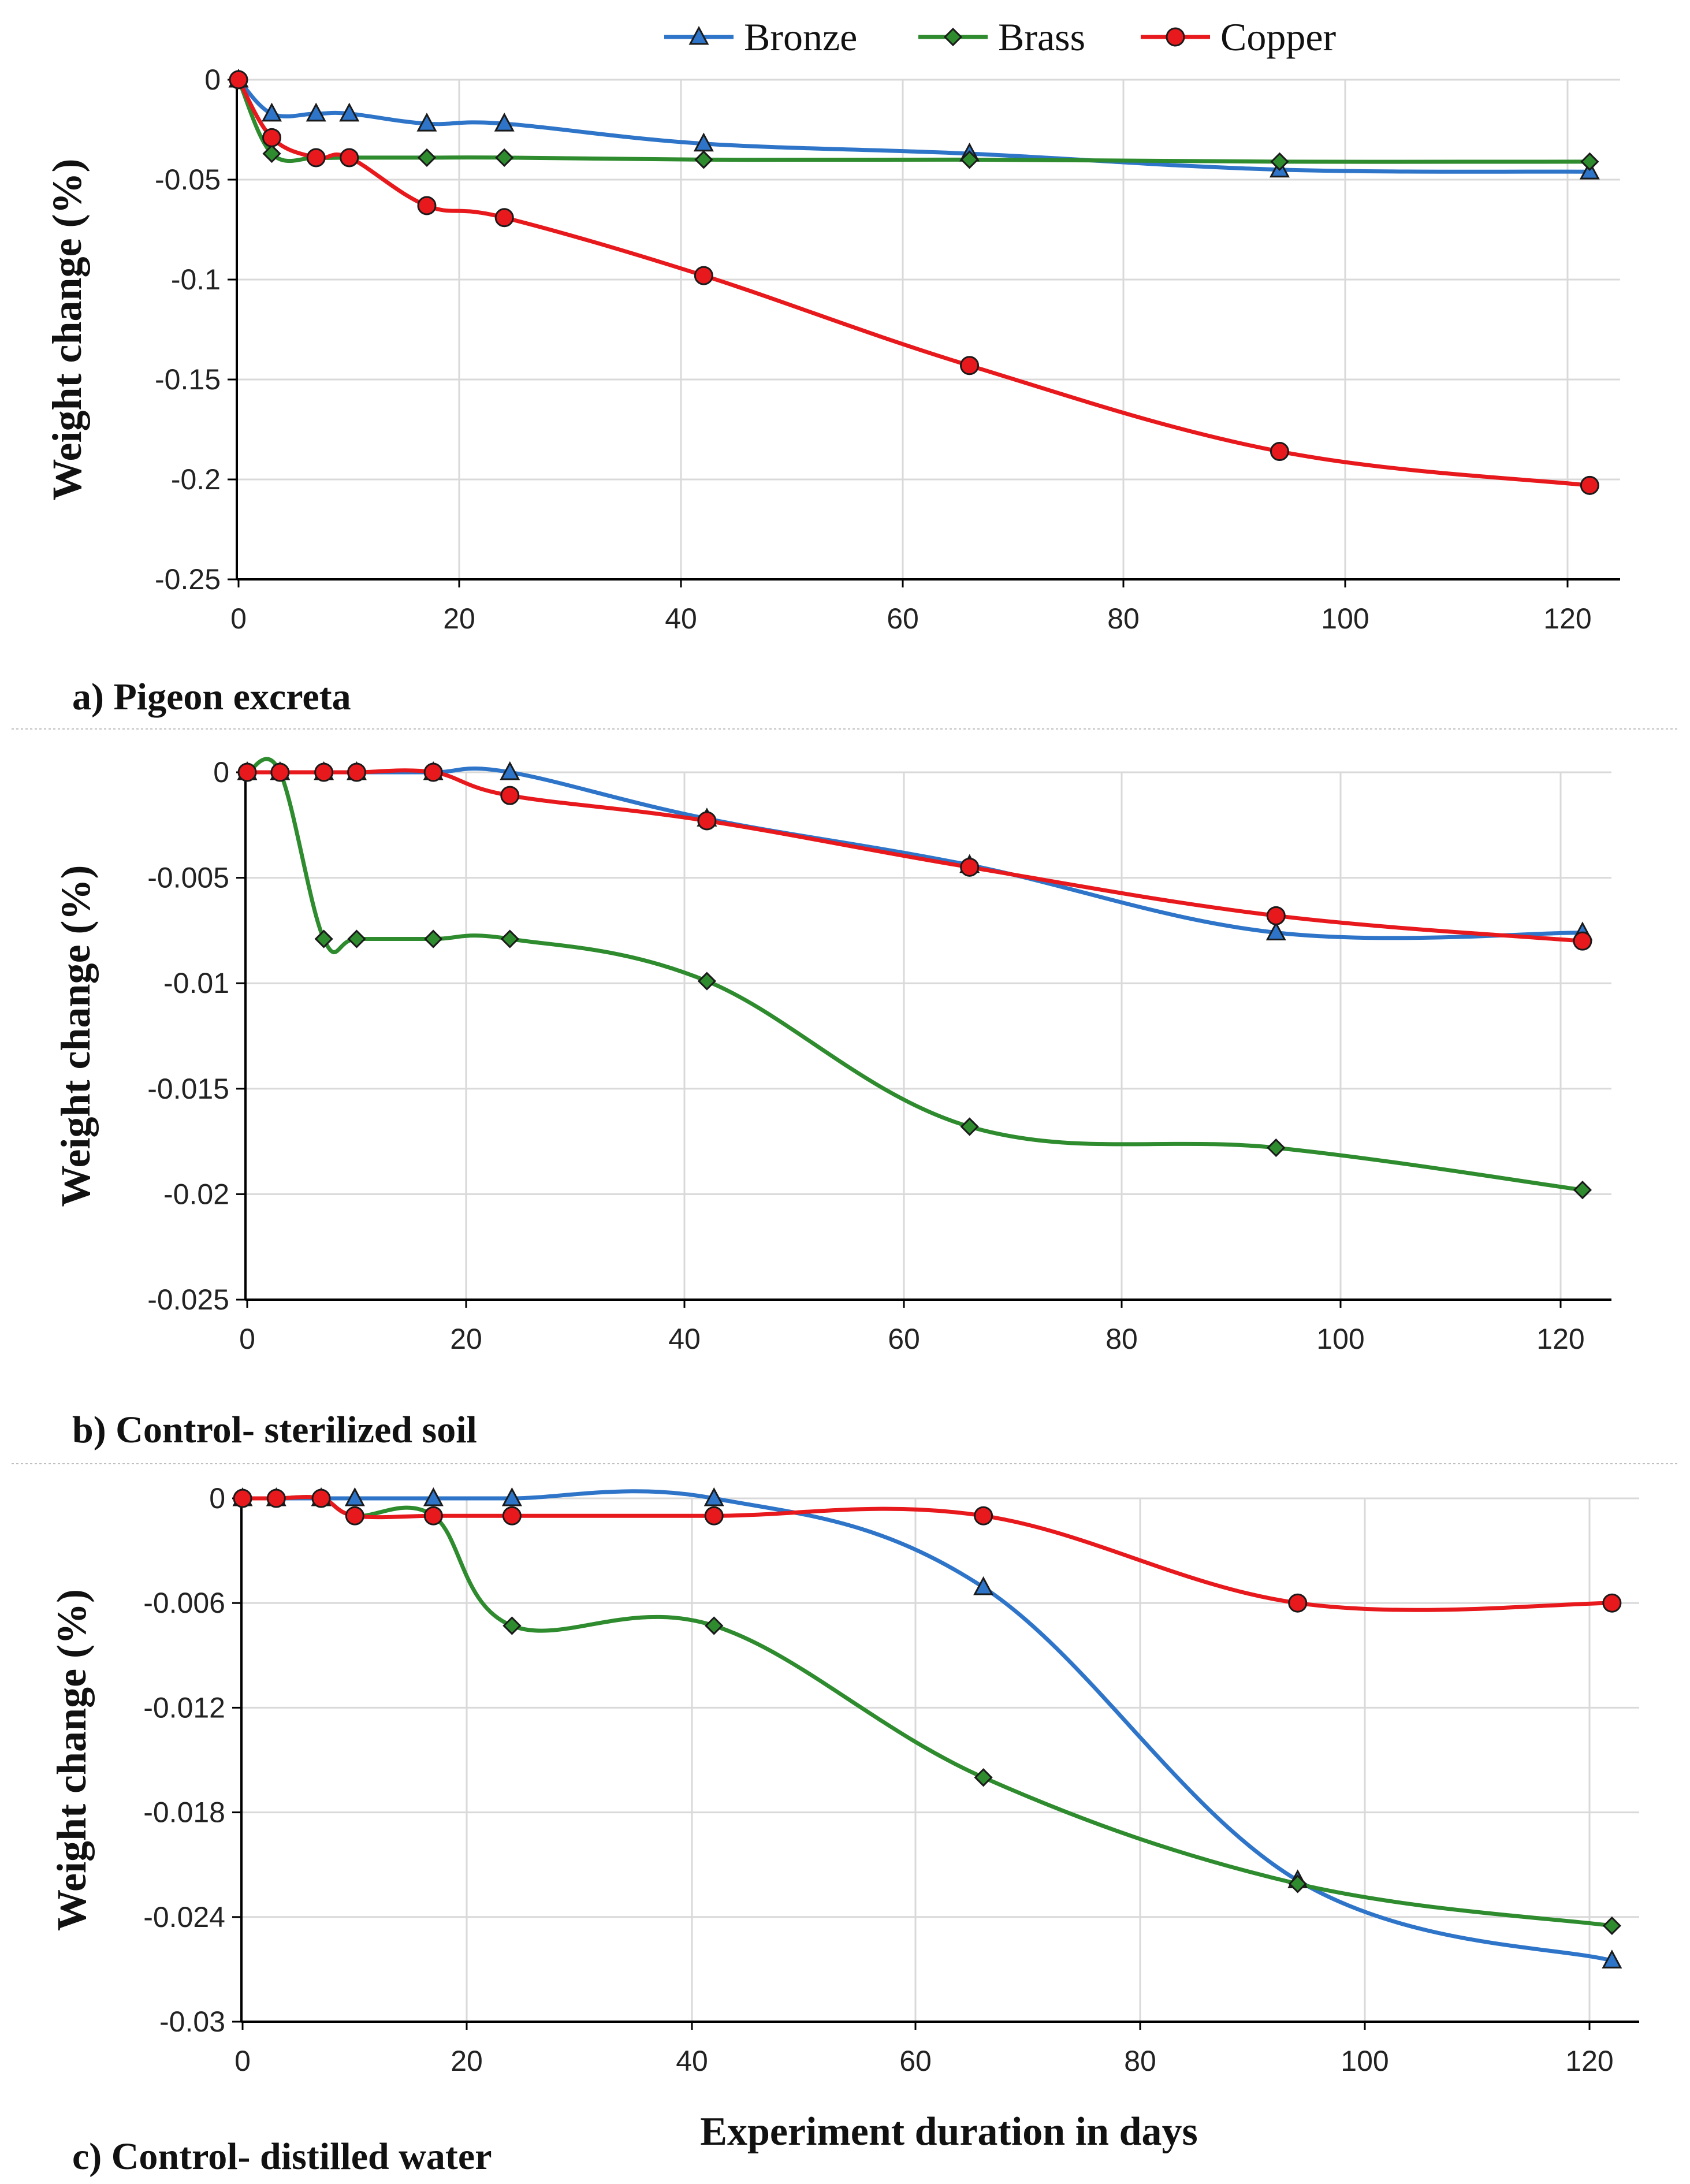 Image resolution: width=1690 pixels, height=2184 pixels. What do you see at coordinates (1278, 37) in the screenshot?
I see `legend-label: Copper` at bounding box center [1278, 37].